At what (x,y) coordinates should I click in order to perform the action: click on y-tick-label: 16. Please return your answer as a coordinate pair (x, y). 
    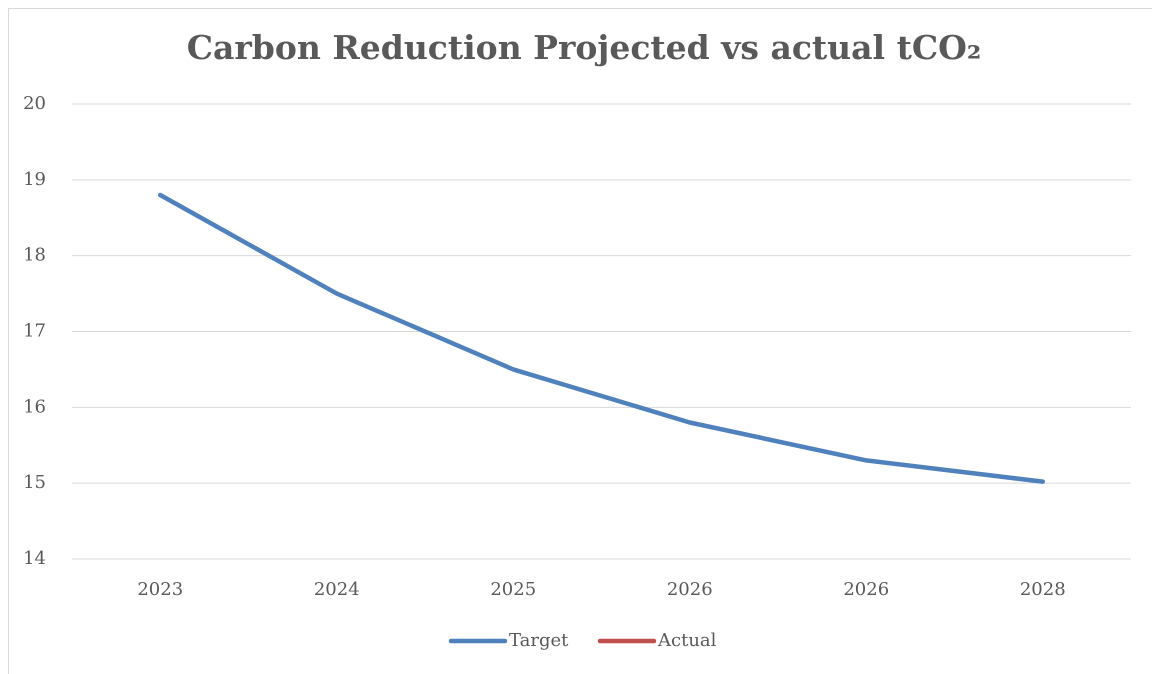
    Looking at the image, I should click on (34, 406).